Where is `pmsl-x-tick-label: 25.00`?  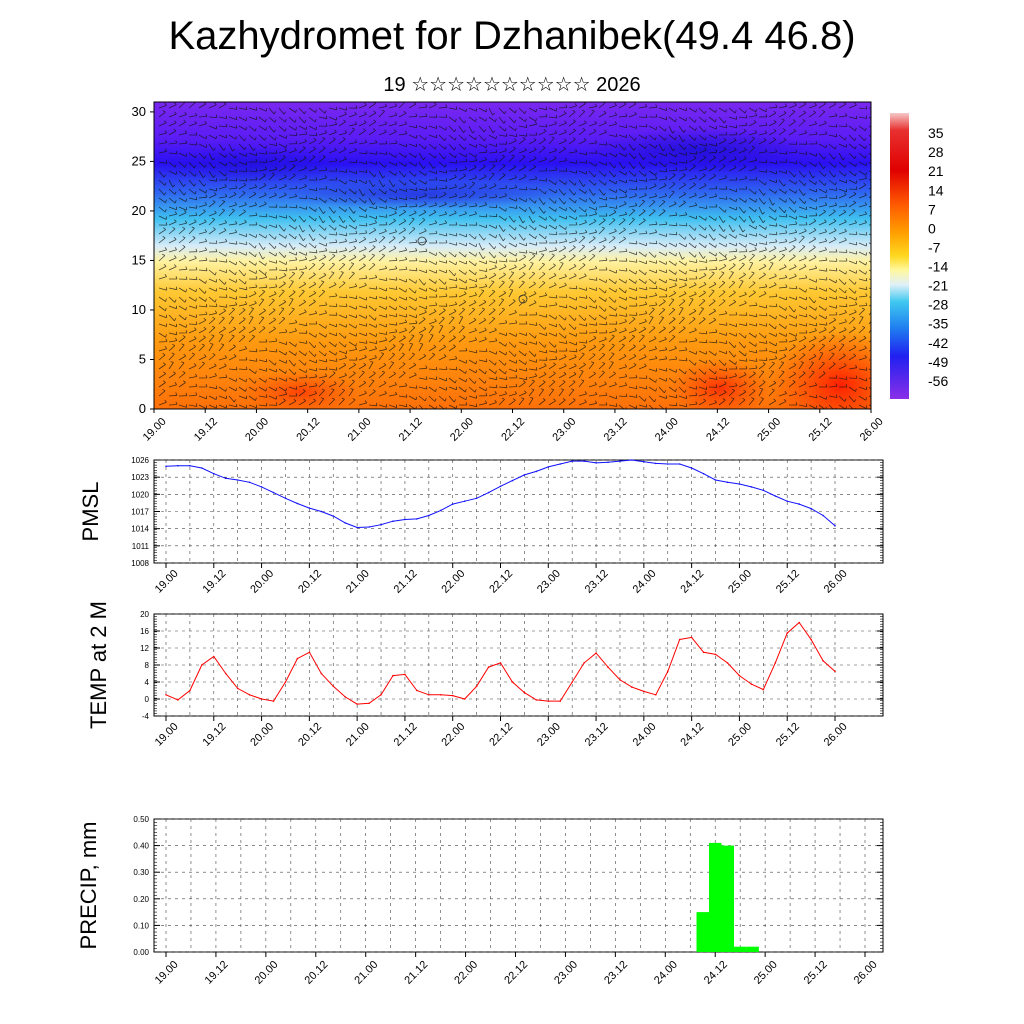
pmsl-x-tick-label: 25.00 is located at coordinates (740, 582).